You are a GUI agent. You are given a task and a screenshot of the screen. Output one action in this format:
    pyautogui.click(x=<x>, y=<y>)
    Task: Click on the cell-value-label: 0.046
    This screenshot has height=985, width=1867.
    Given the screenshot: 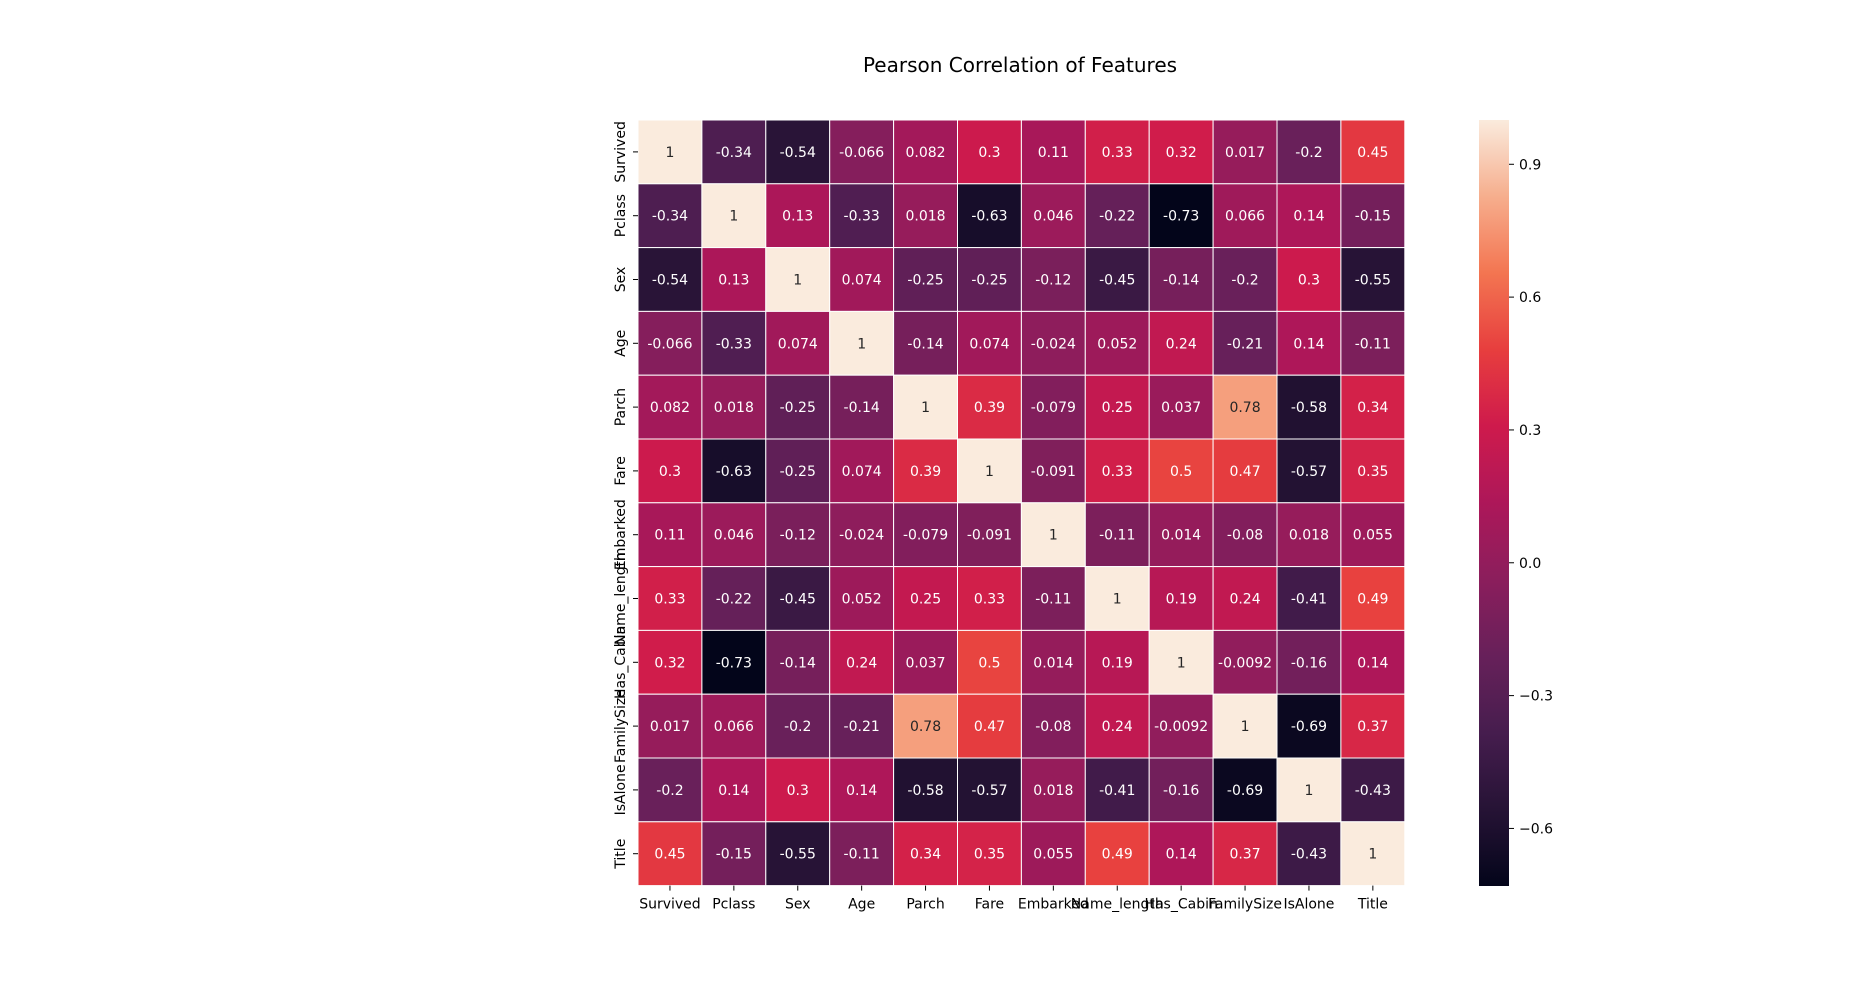 What is the action you would take?
    pyautogui.click(x=734, y=536)
    